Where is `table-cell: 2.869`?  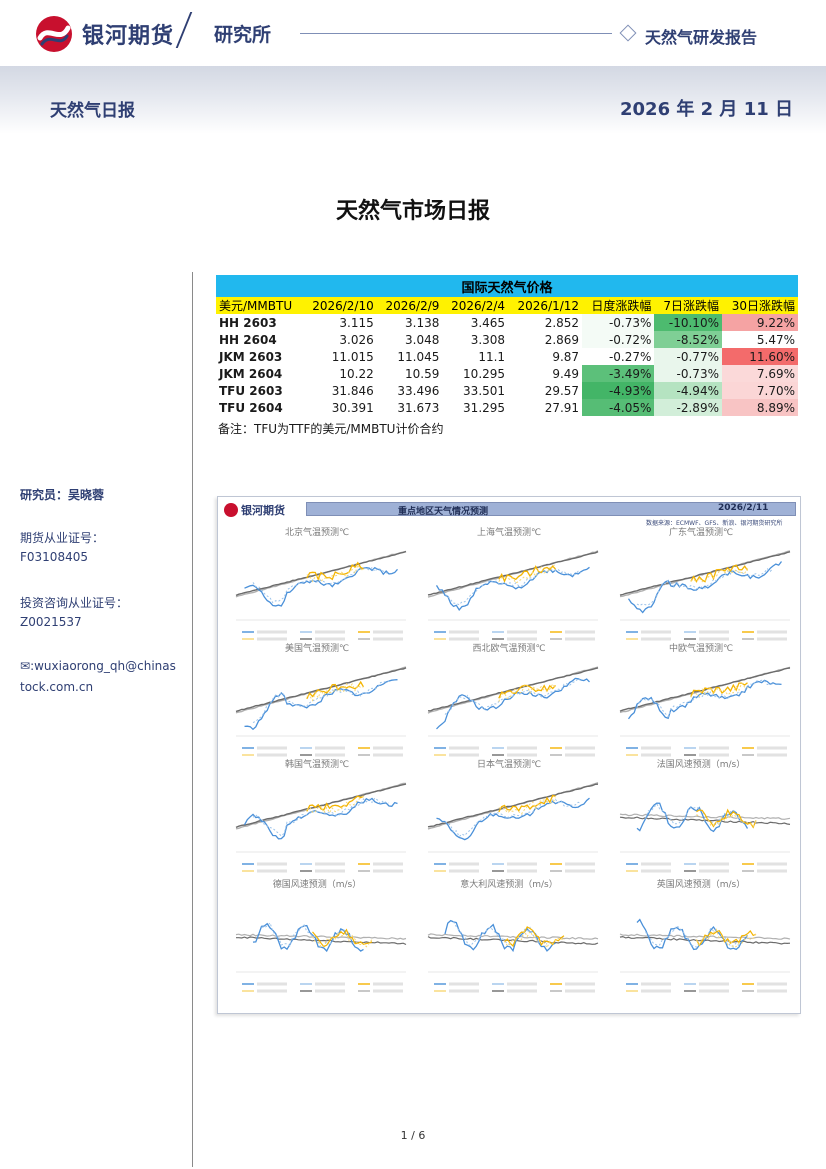
table-cell: 2.869 is located at coordinates (562, 339).